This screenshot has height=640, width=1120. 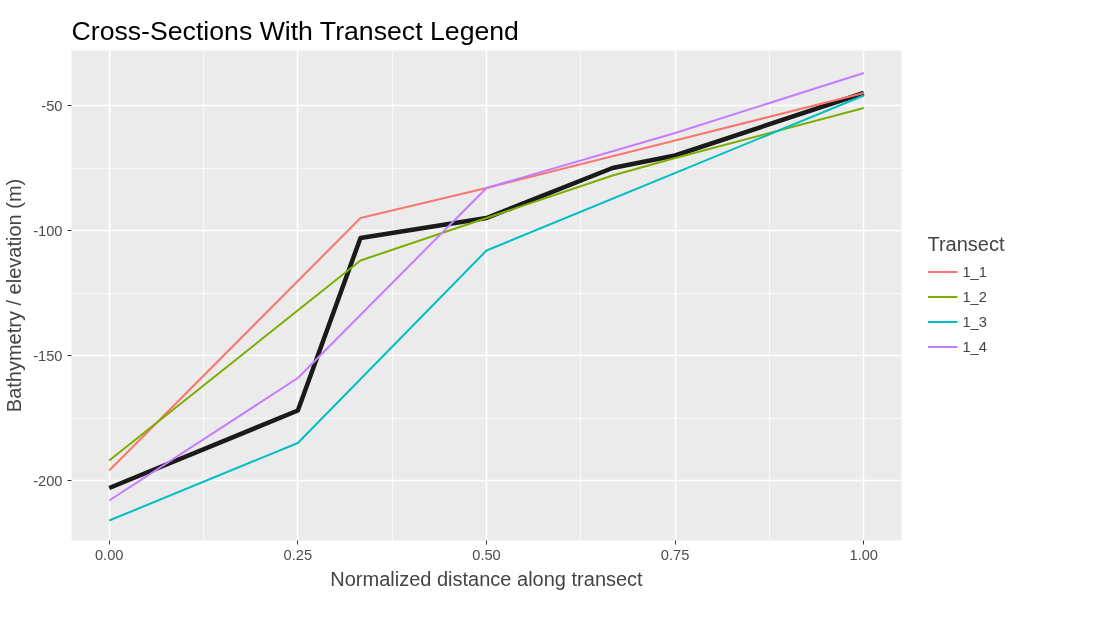 I want to click on x-tick-label: 1.00, so click(x=864, y=554).